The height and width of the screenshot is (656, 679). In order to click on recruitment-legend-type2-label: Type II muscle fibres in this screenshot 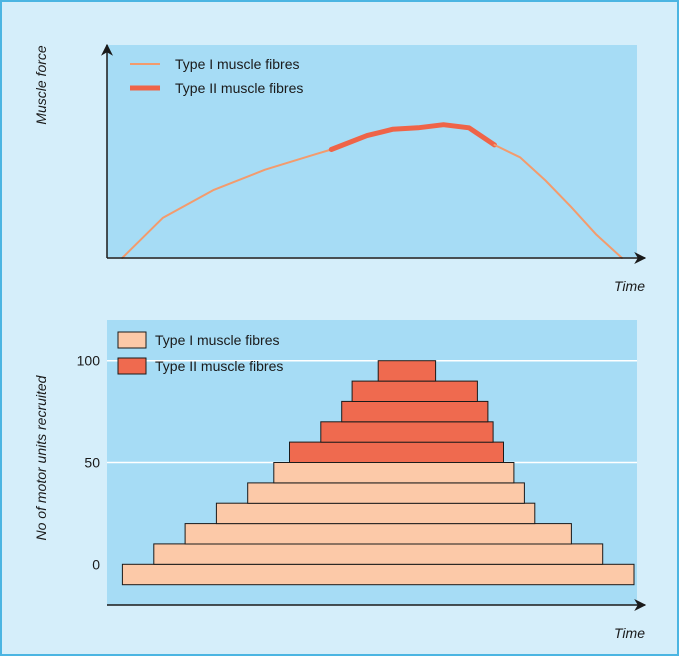, I will do `click(219, 366)`.